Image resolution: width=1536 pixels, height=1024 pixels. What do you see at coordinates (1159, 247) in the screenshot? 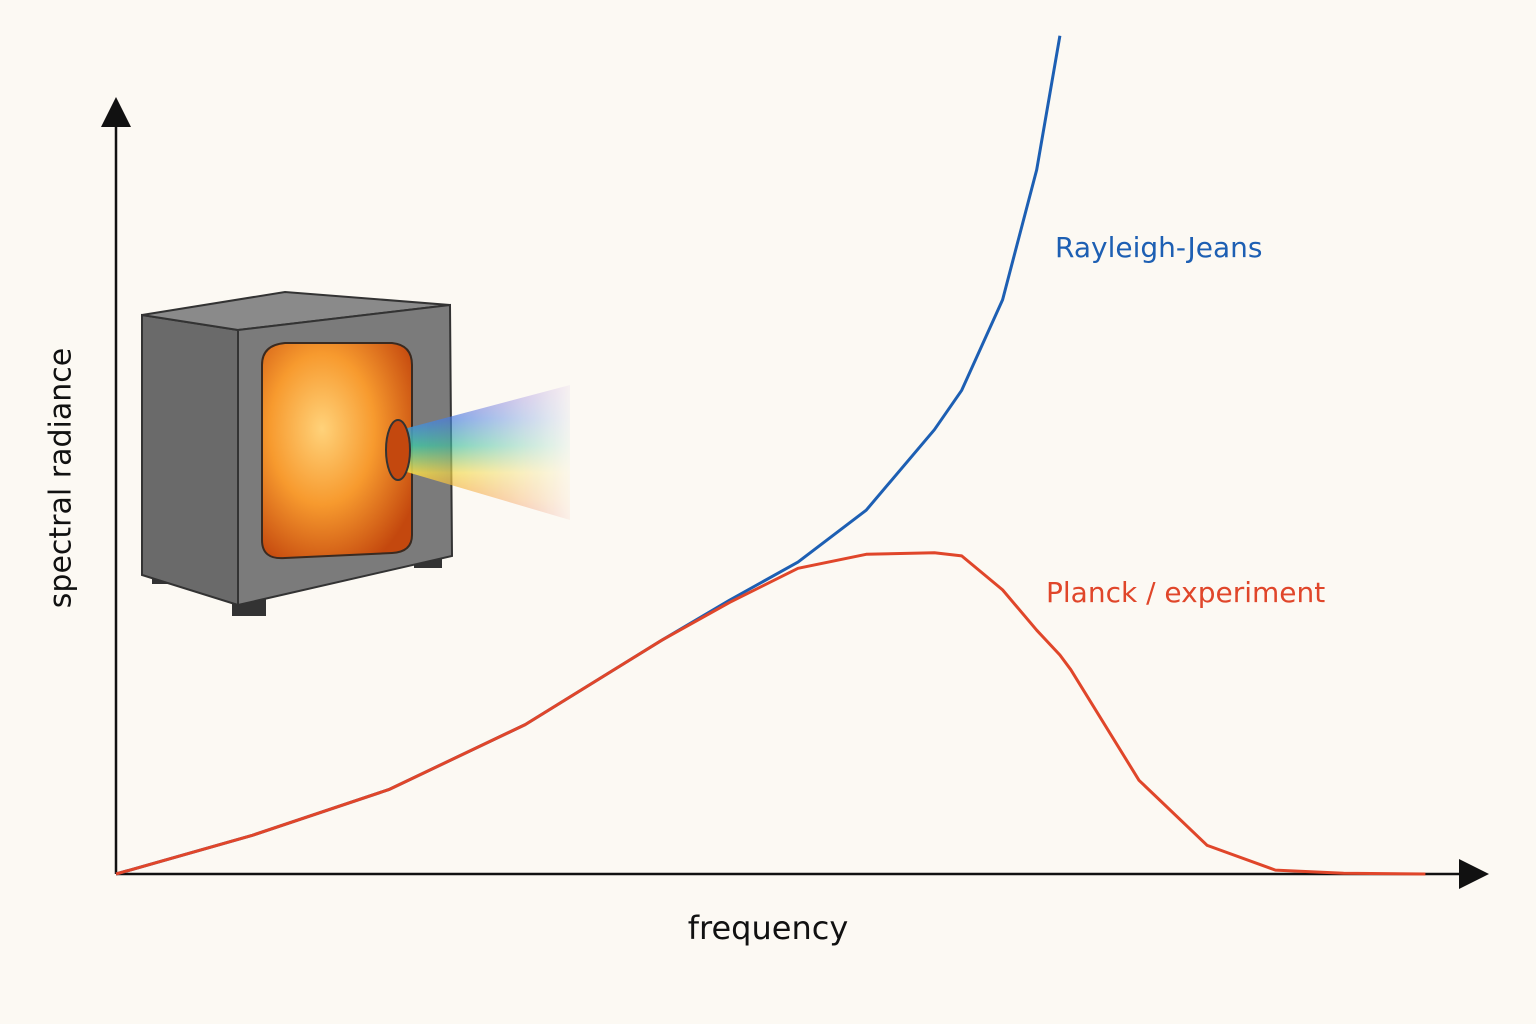
I see `series-label: Rayleigh-Jeans` at bounding box center [1159, 247].